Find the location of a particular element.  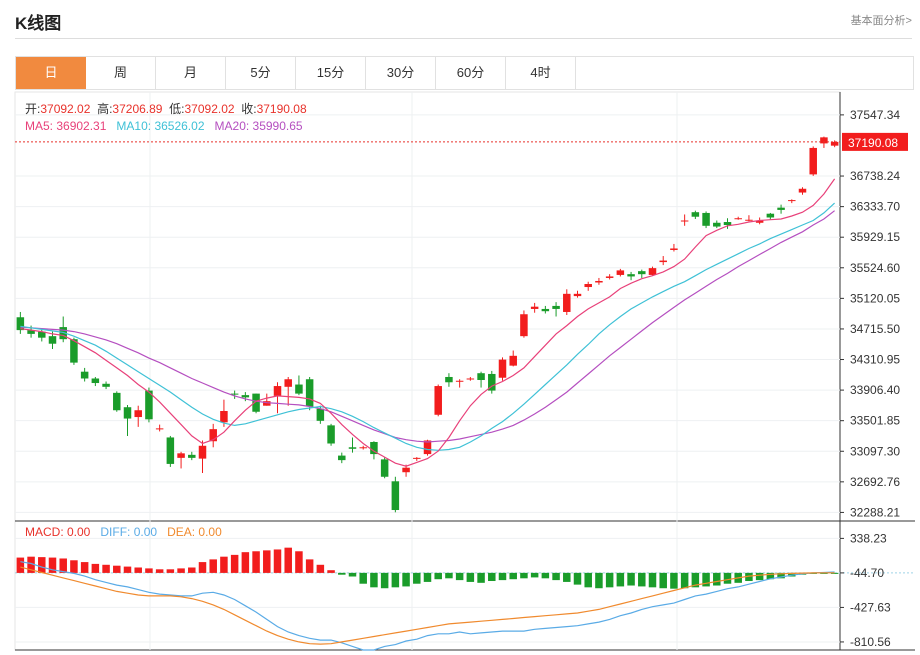

header-divider is located at coordinates (463, 38).